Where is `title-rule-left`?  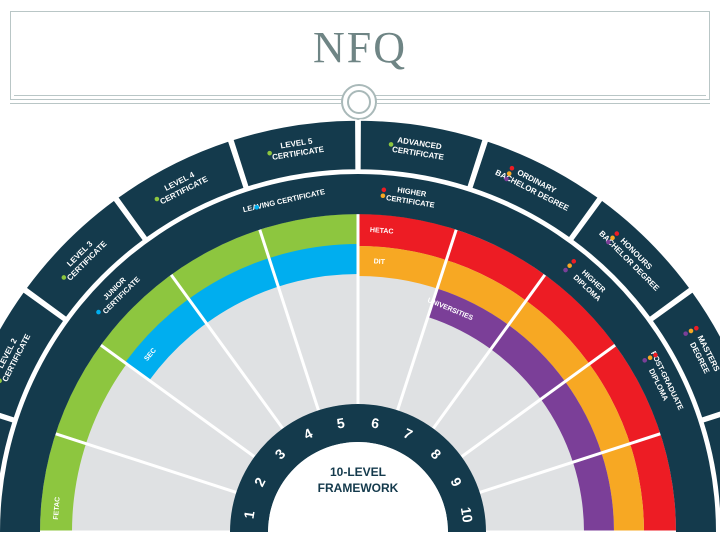 title-rule-left is located at coordinates (175, 101).